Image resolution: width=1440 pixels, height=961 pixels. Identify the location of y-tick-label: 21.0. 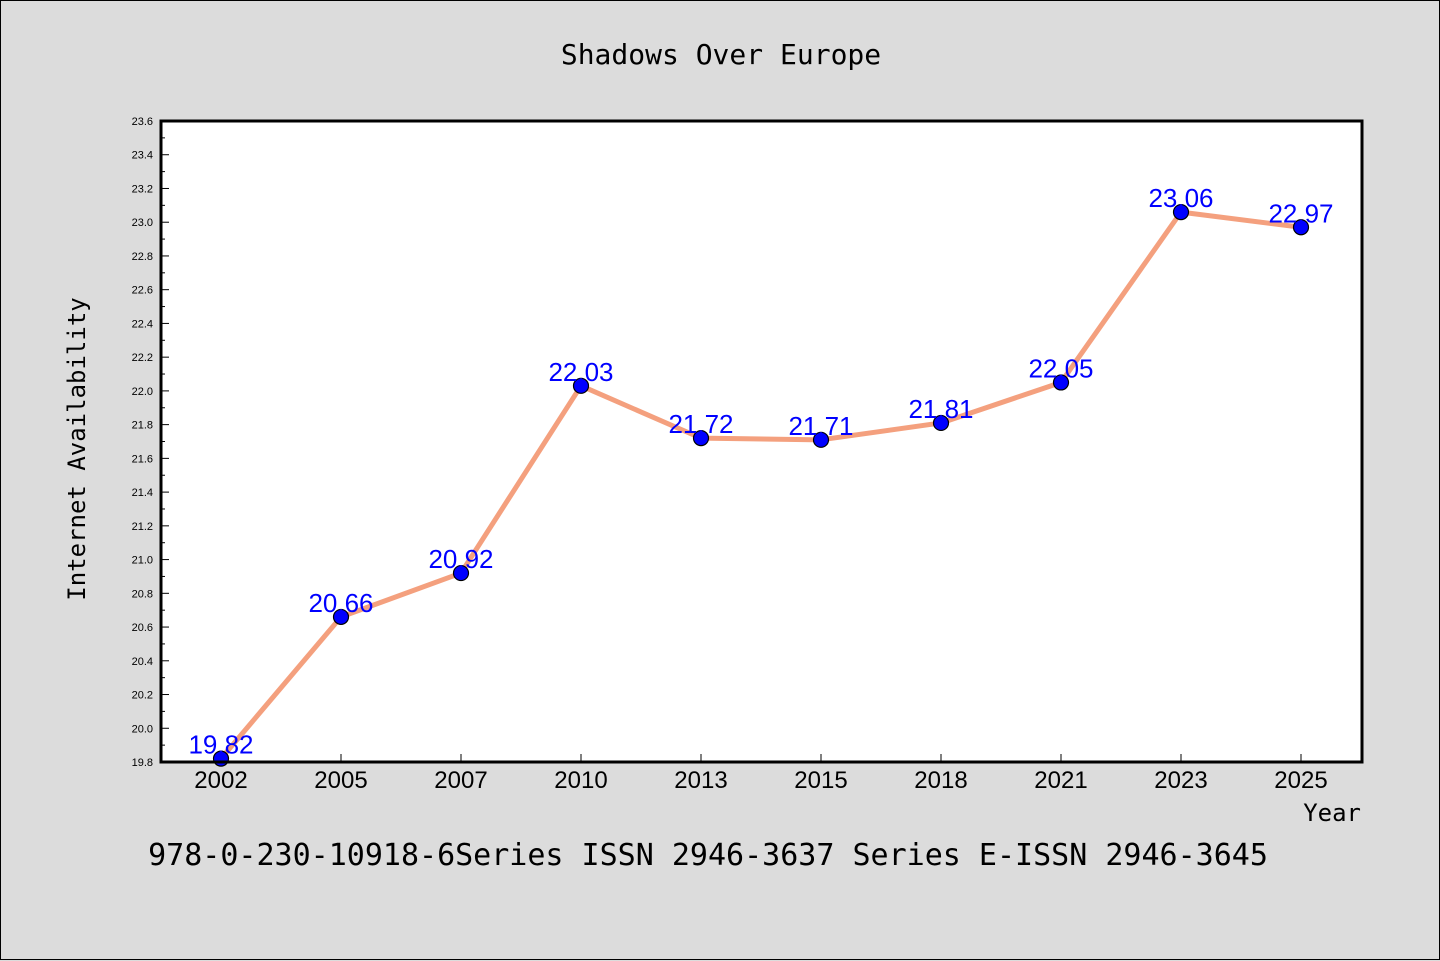
(142, 561).